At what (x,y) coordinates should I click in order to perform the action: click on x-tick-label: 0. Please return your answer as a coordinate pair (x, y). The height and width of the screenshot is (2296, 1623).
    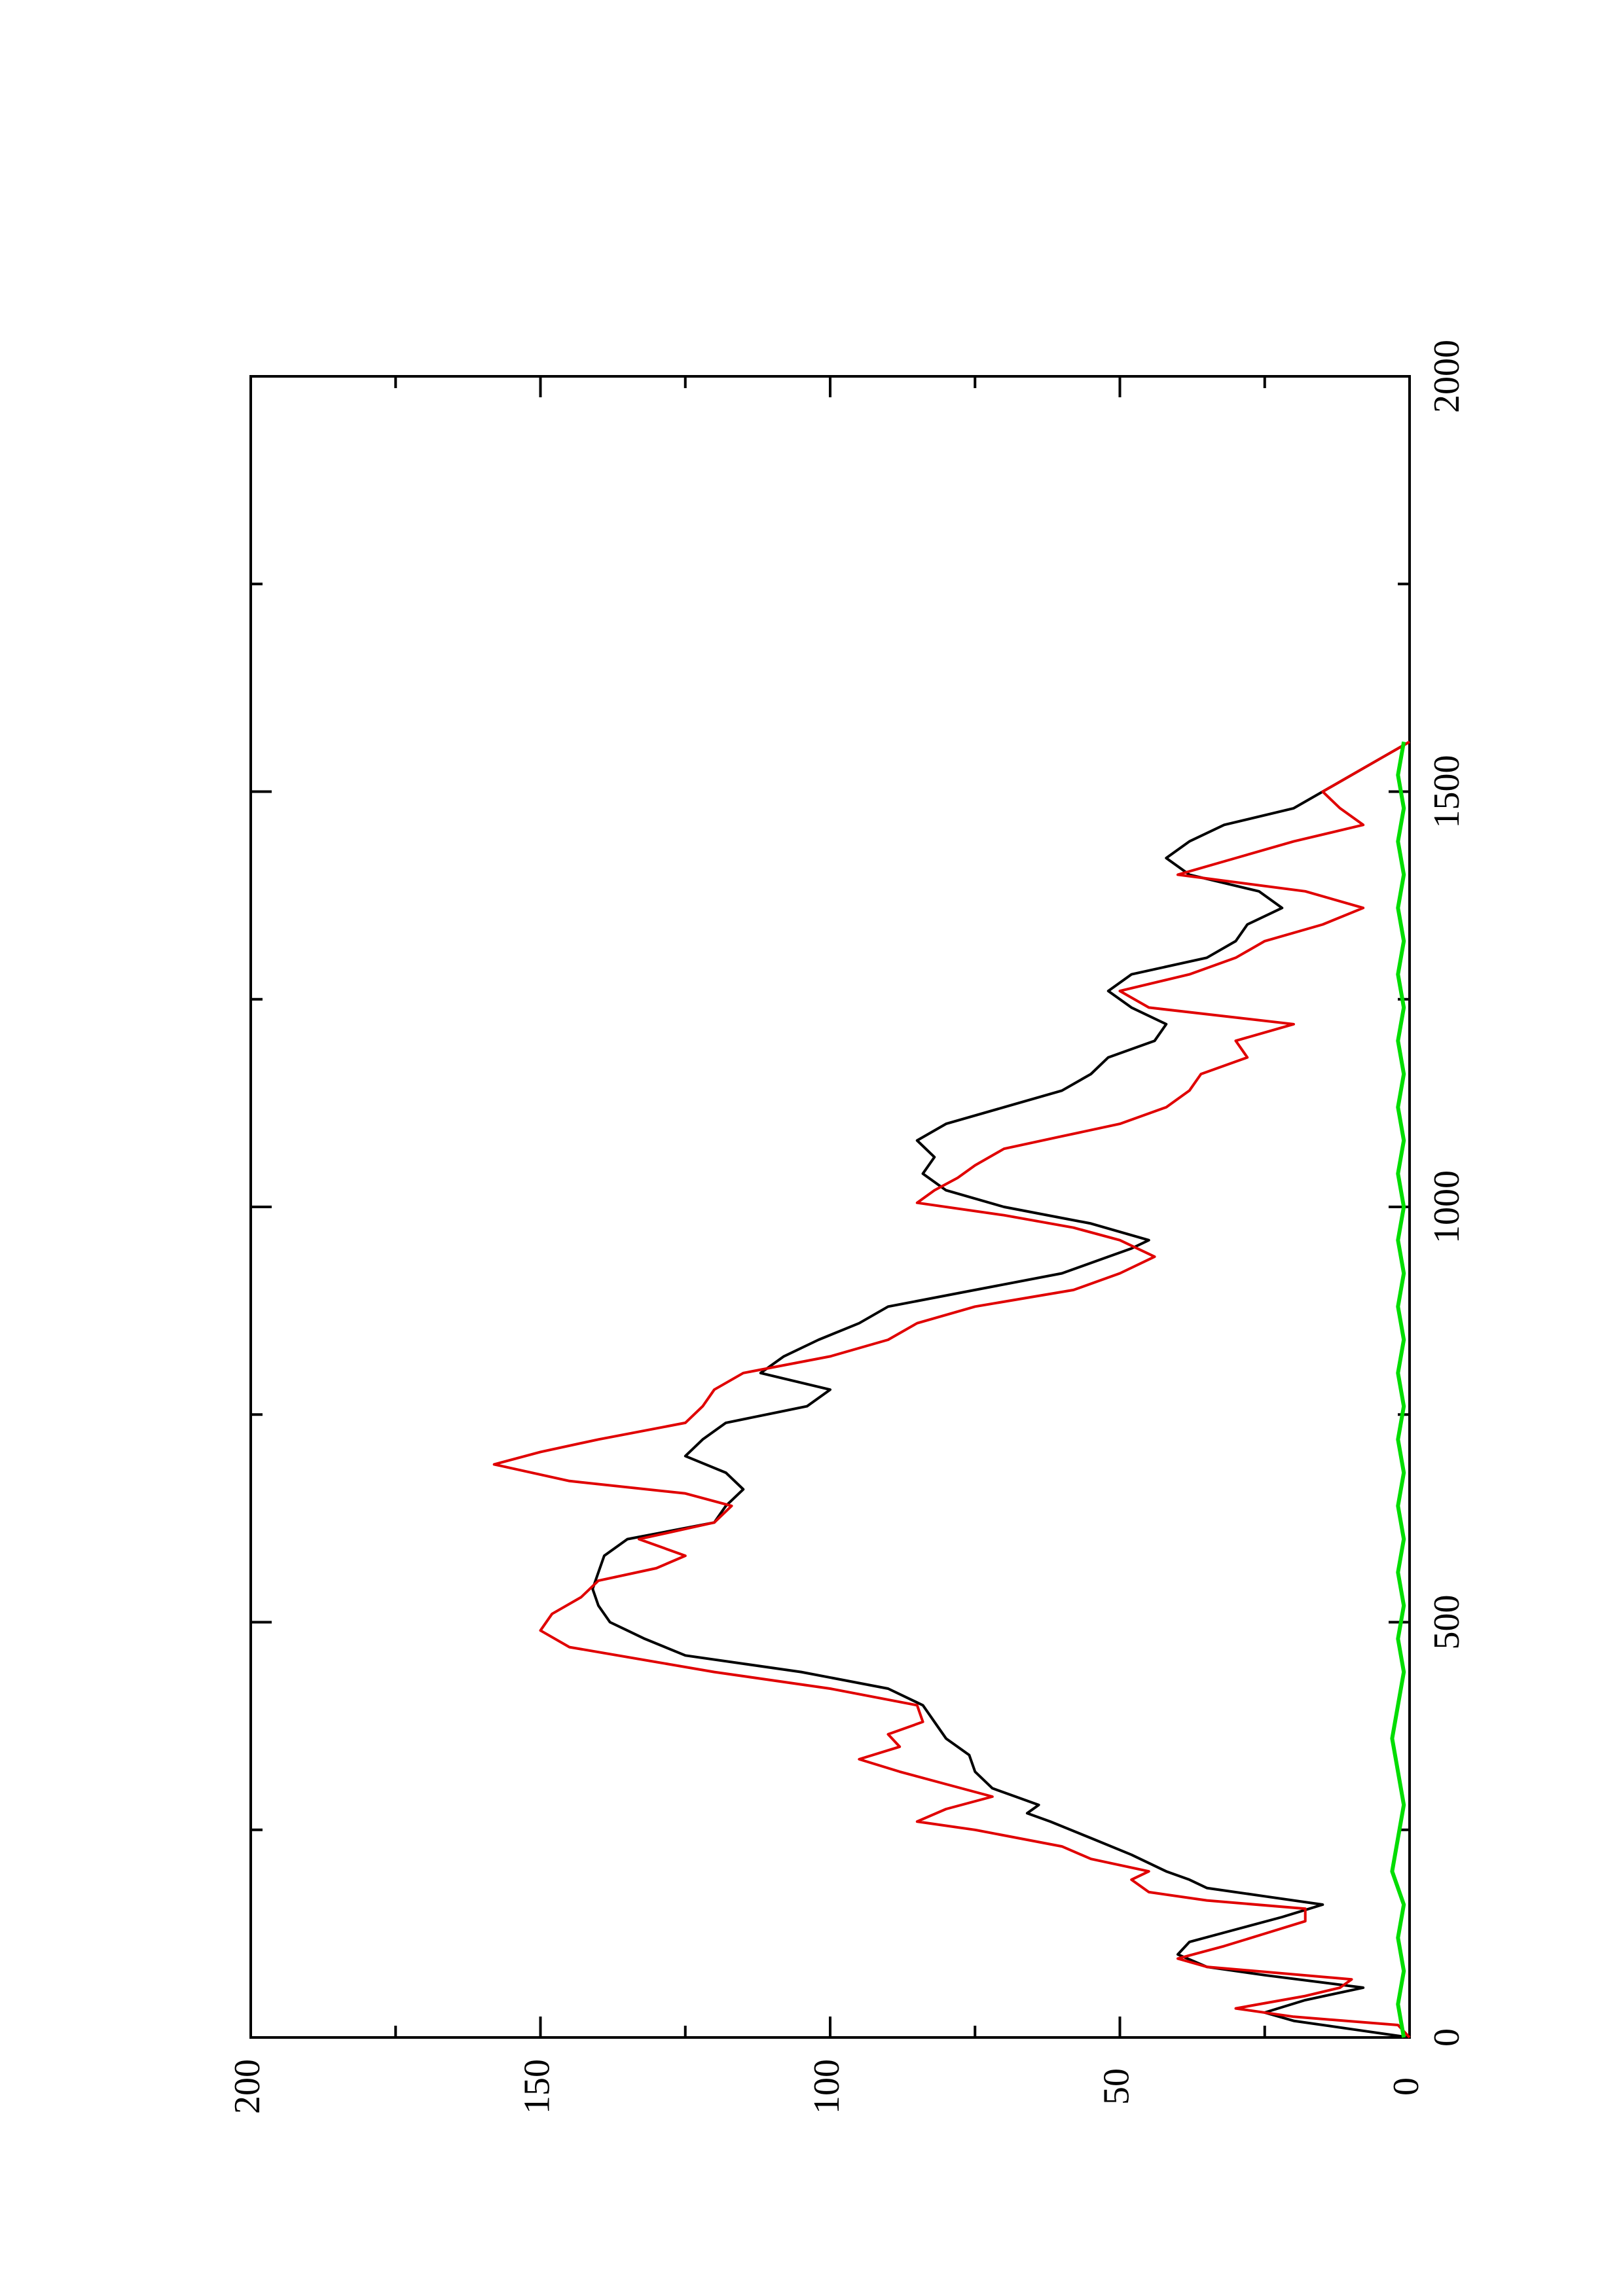
    Looking at the image, I should click on (1447, 2037).